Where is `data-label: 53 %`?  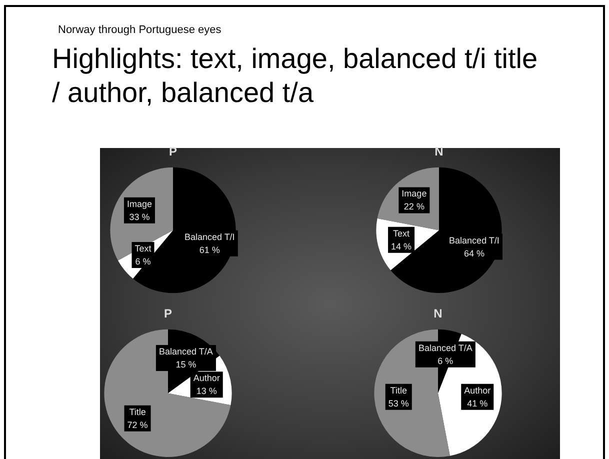 data-label: 53 % is located at coordinates (398, 403).